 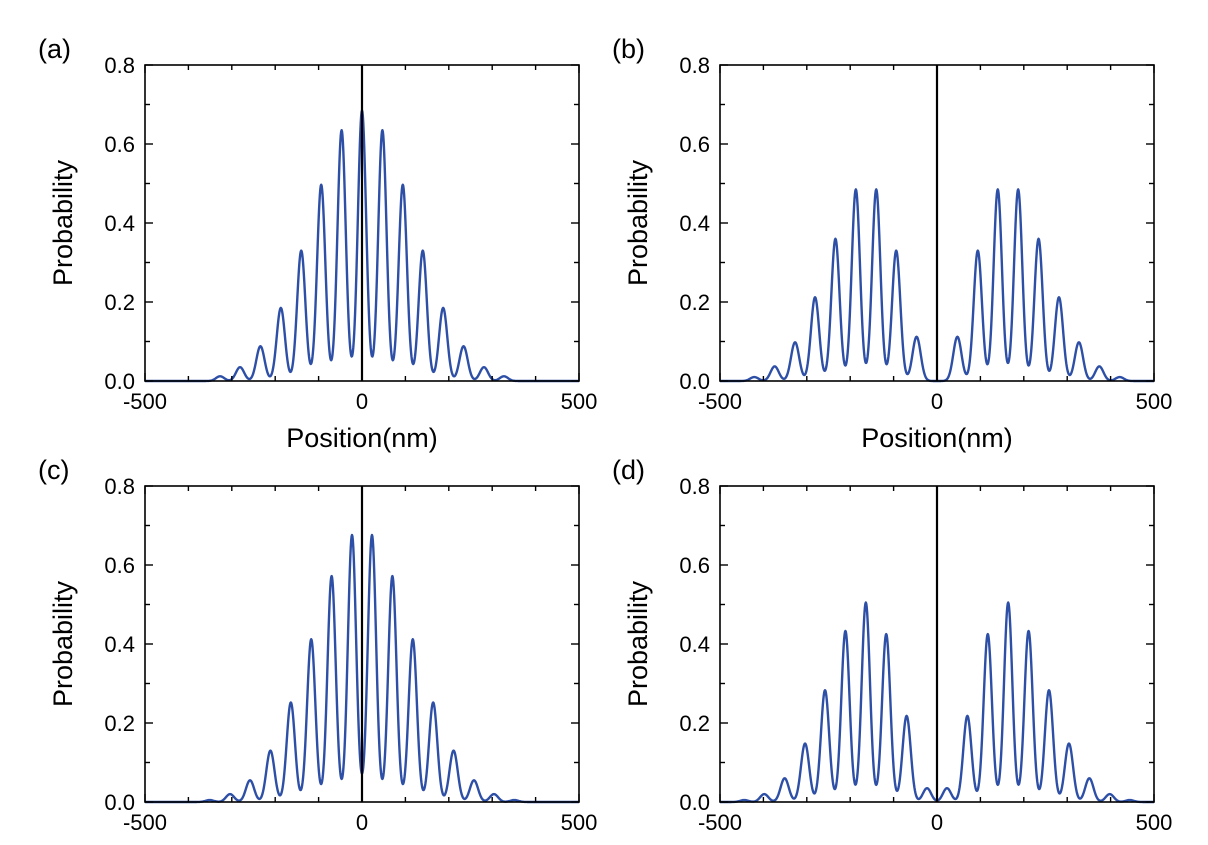 I want to click on panel-label: (b), so click(x=628, y=49).